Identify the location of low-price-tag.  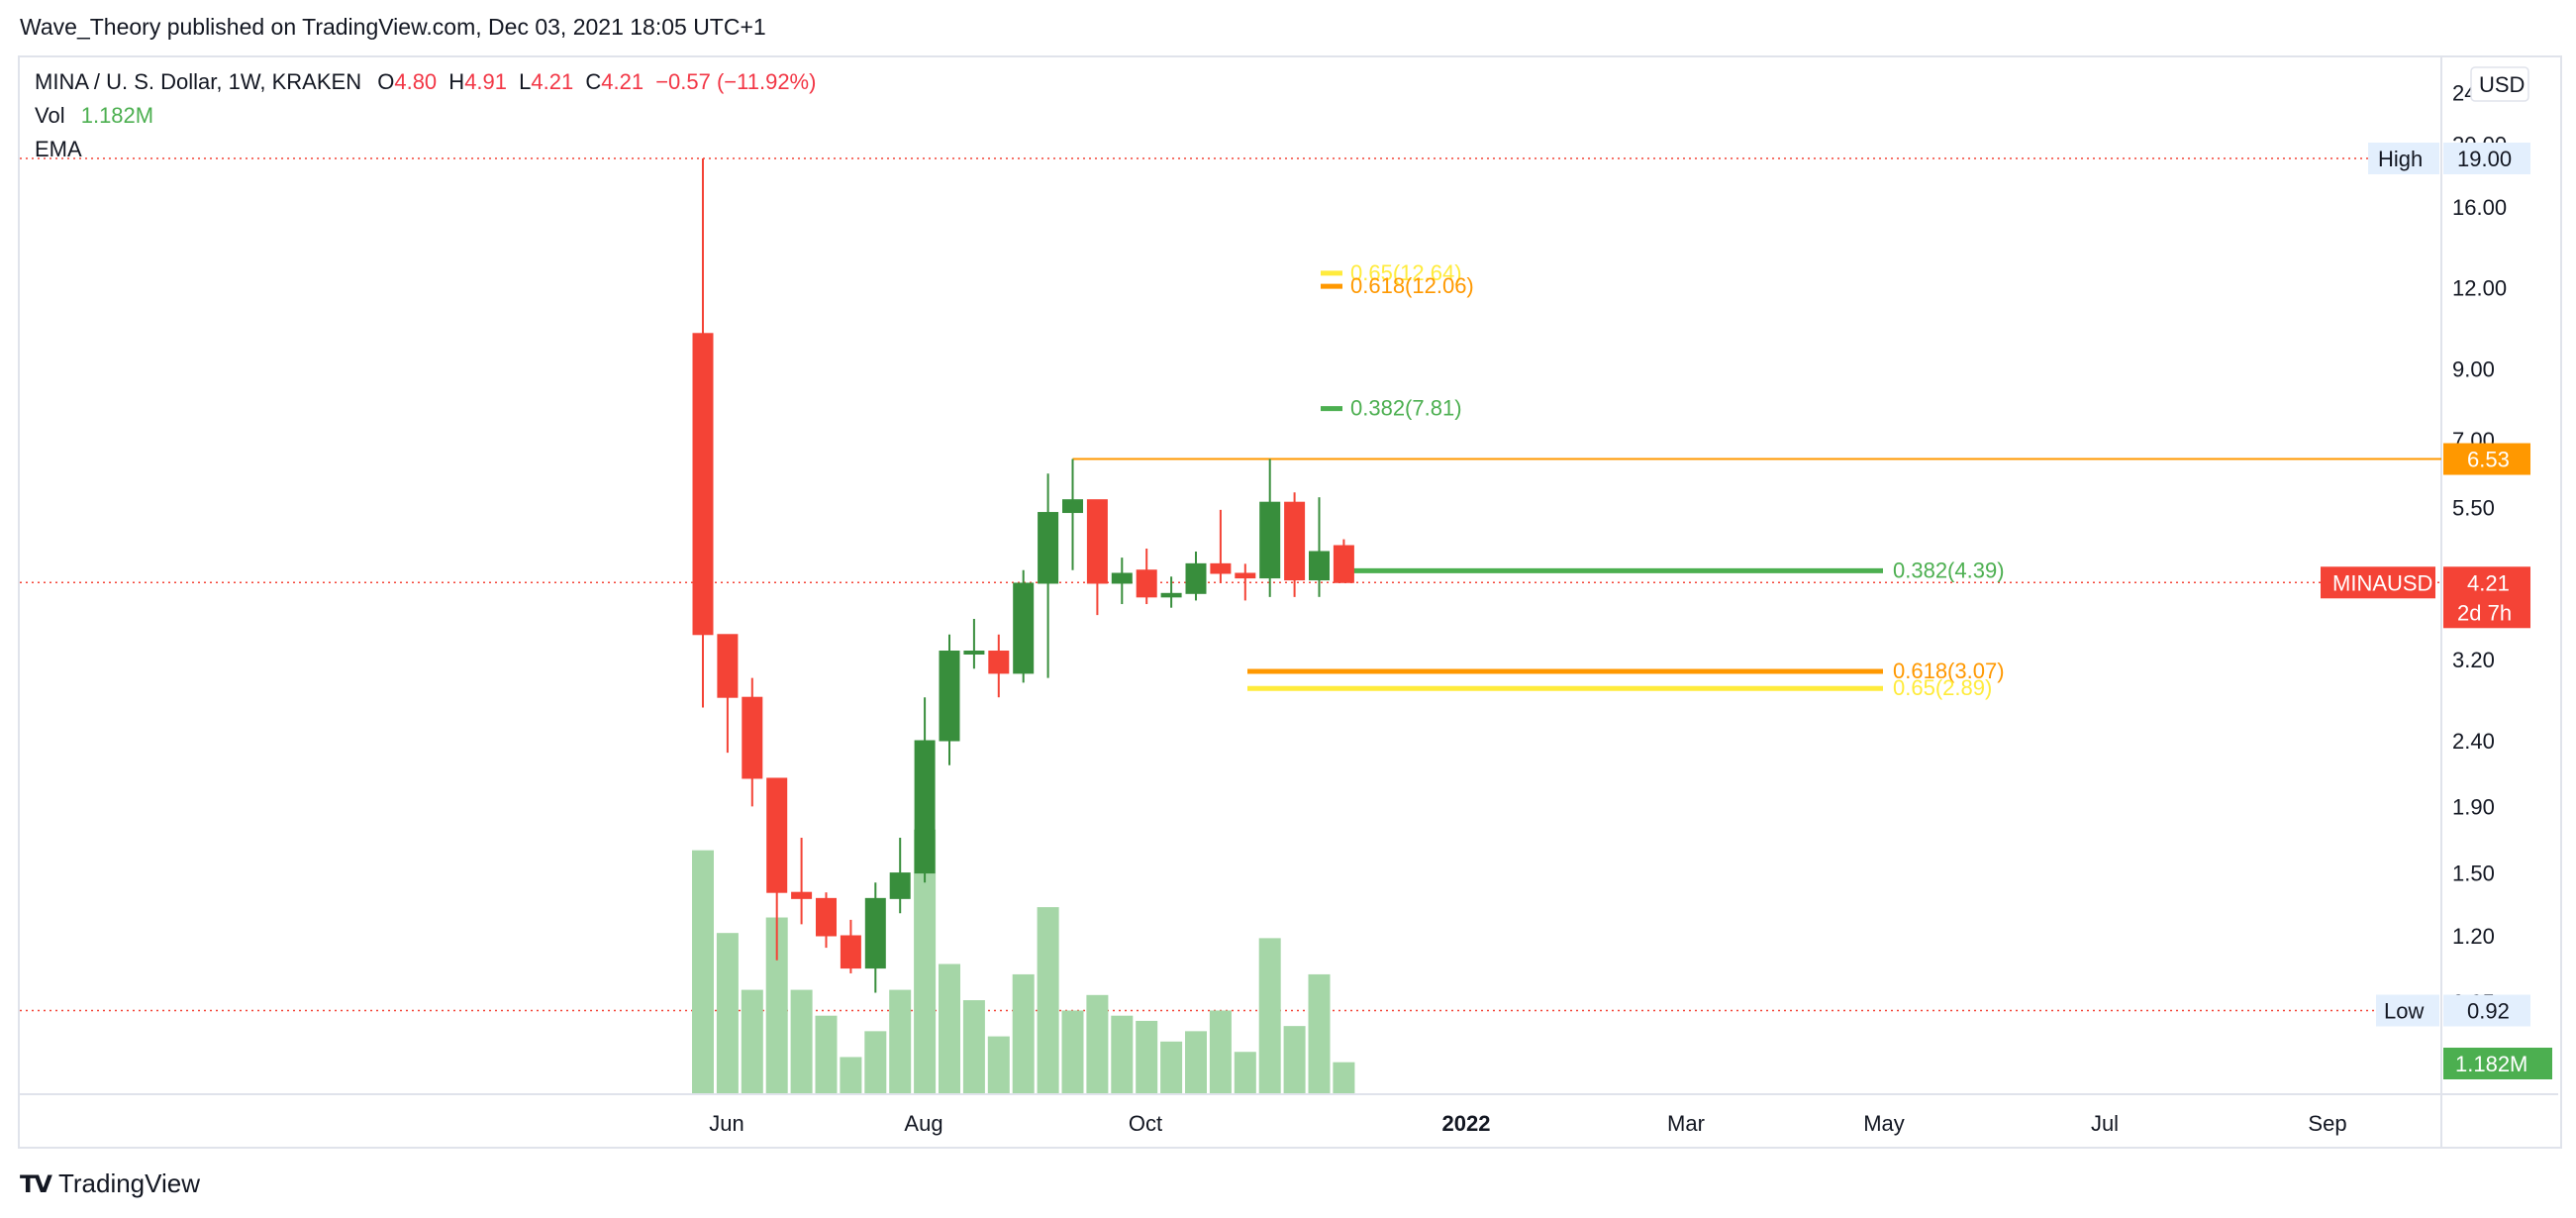
(2486, 1010).